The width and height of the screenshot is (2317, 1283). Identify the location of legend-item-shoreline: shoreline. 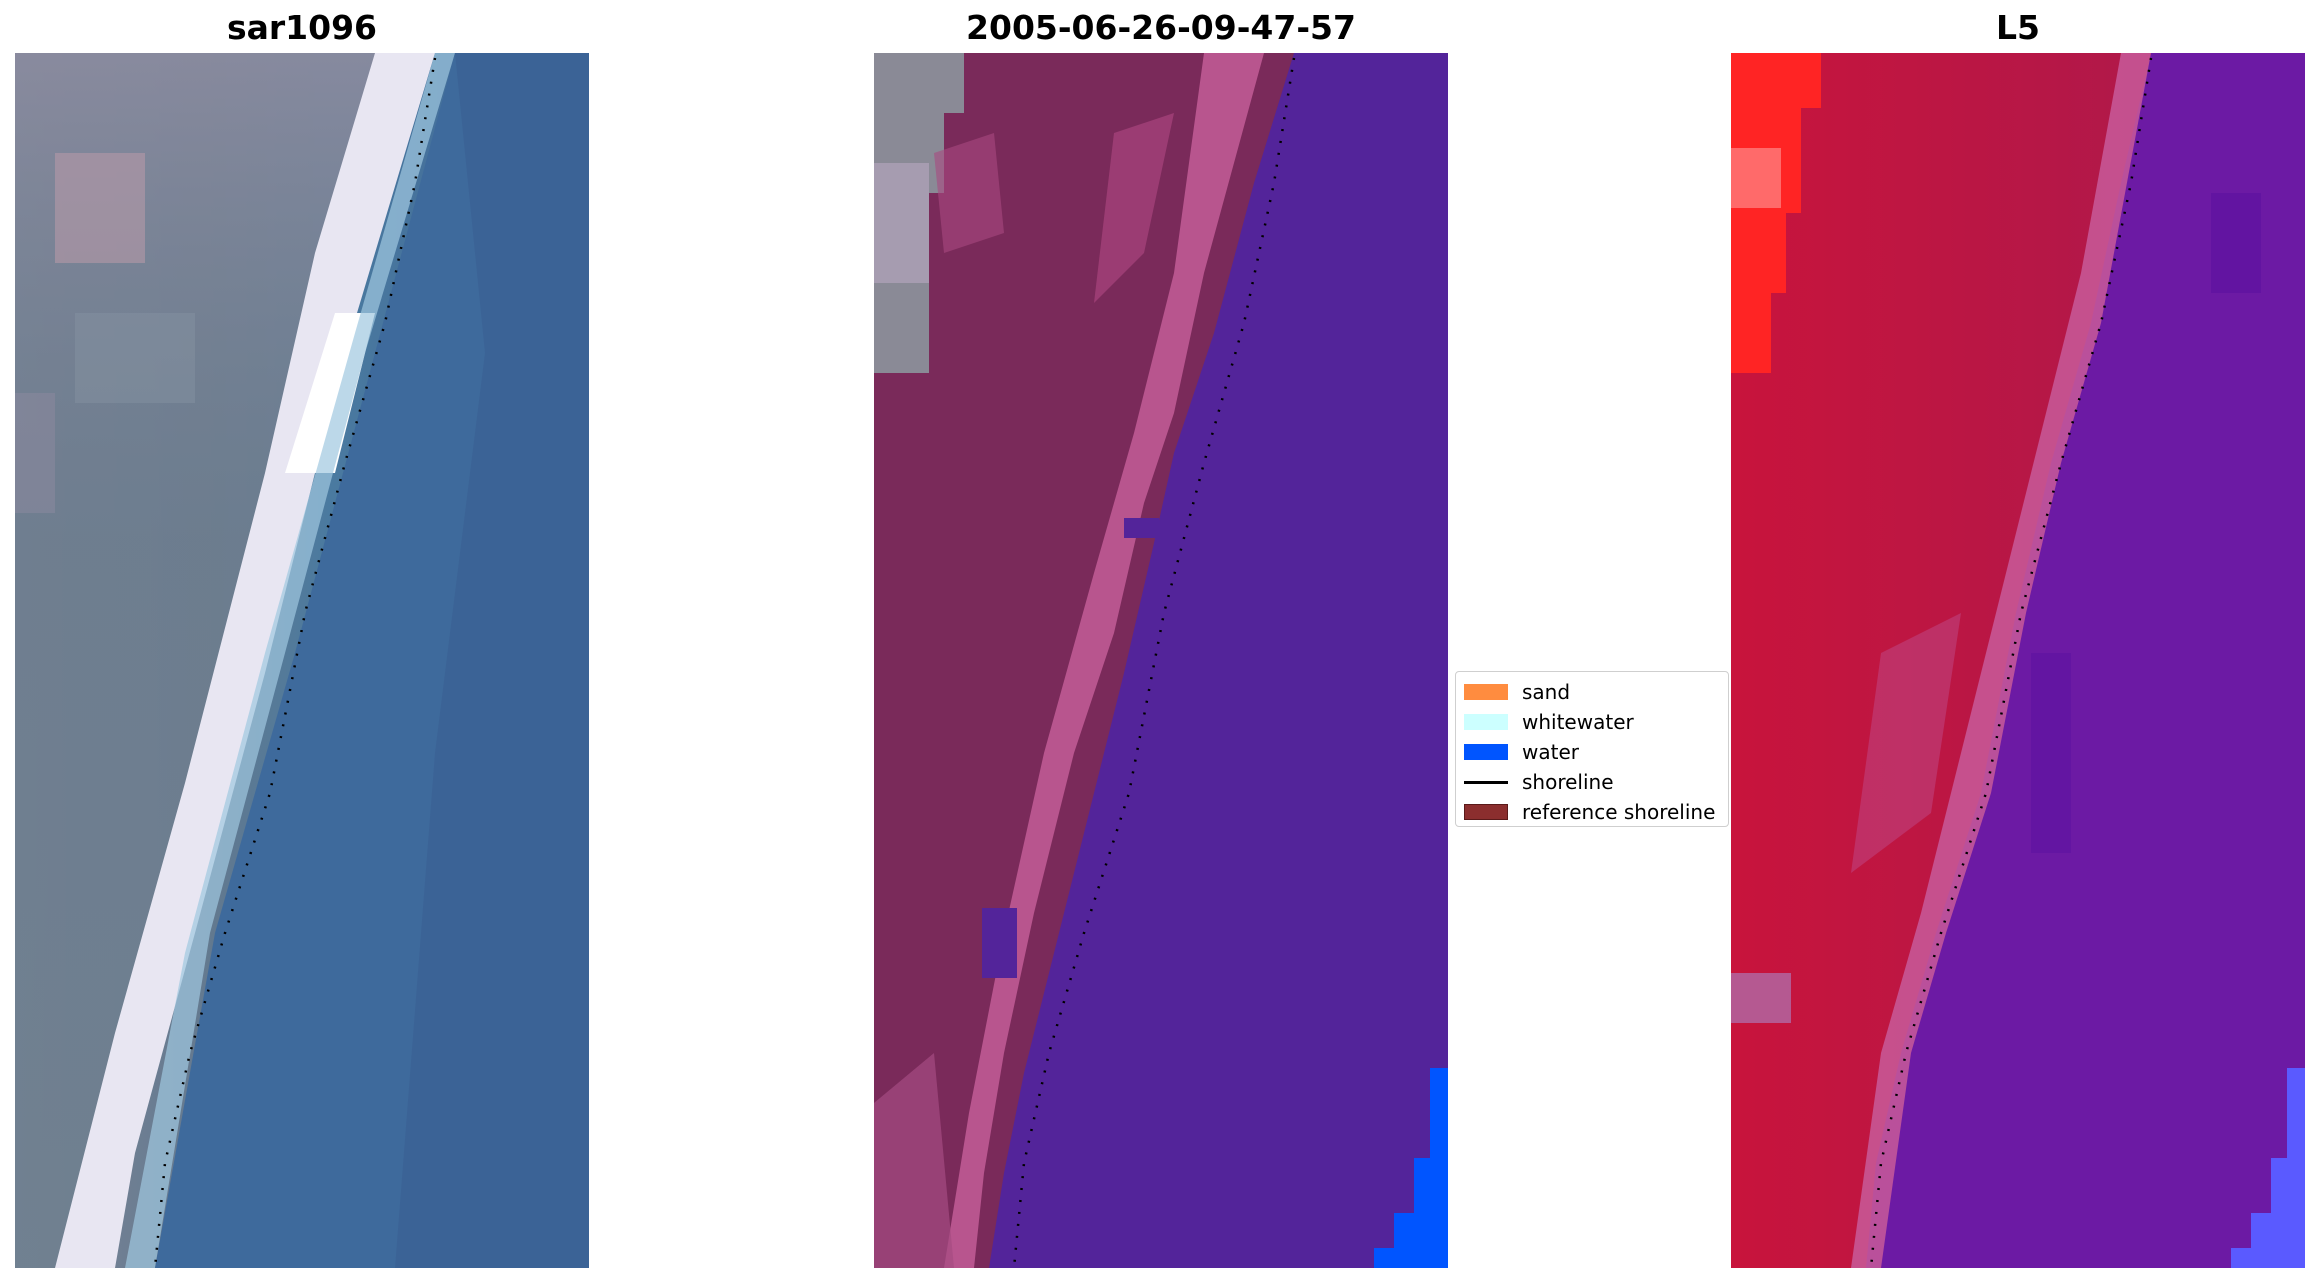
(1592, 782).